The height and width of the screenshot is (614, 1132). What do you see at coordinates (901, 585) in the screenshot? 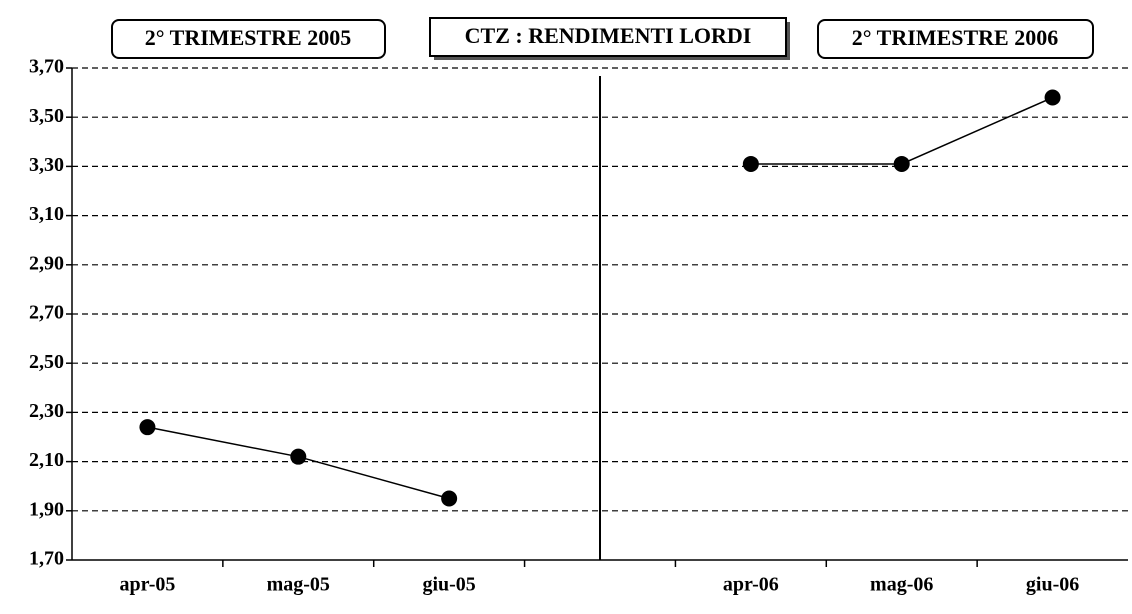
I see `x-tick-label: mag-06` at bounding box center [901, 585].